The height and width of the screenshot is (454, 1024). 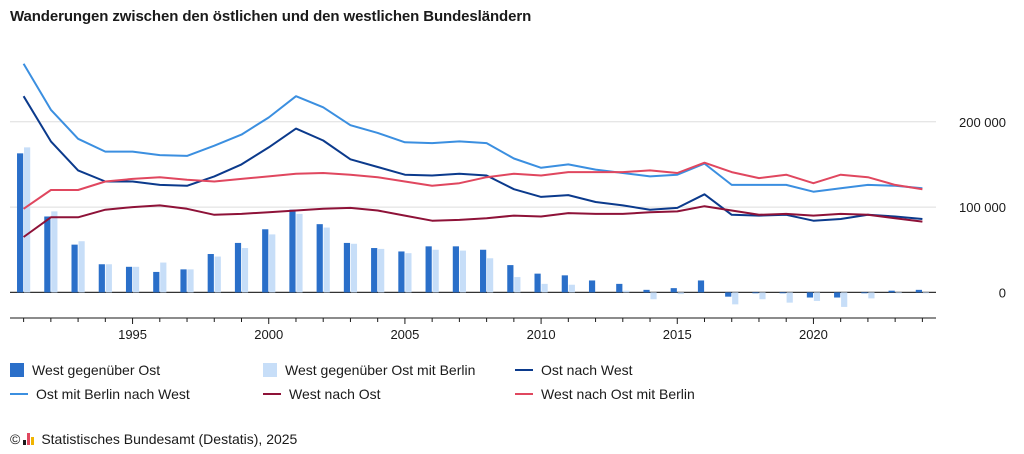 What do you see at coordinates (982, 122) in the screenshot?
I see `y-tick-label: 200 000` at bounding box center [982, 122].